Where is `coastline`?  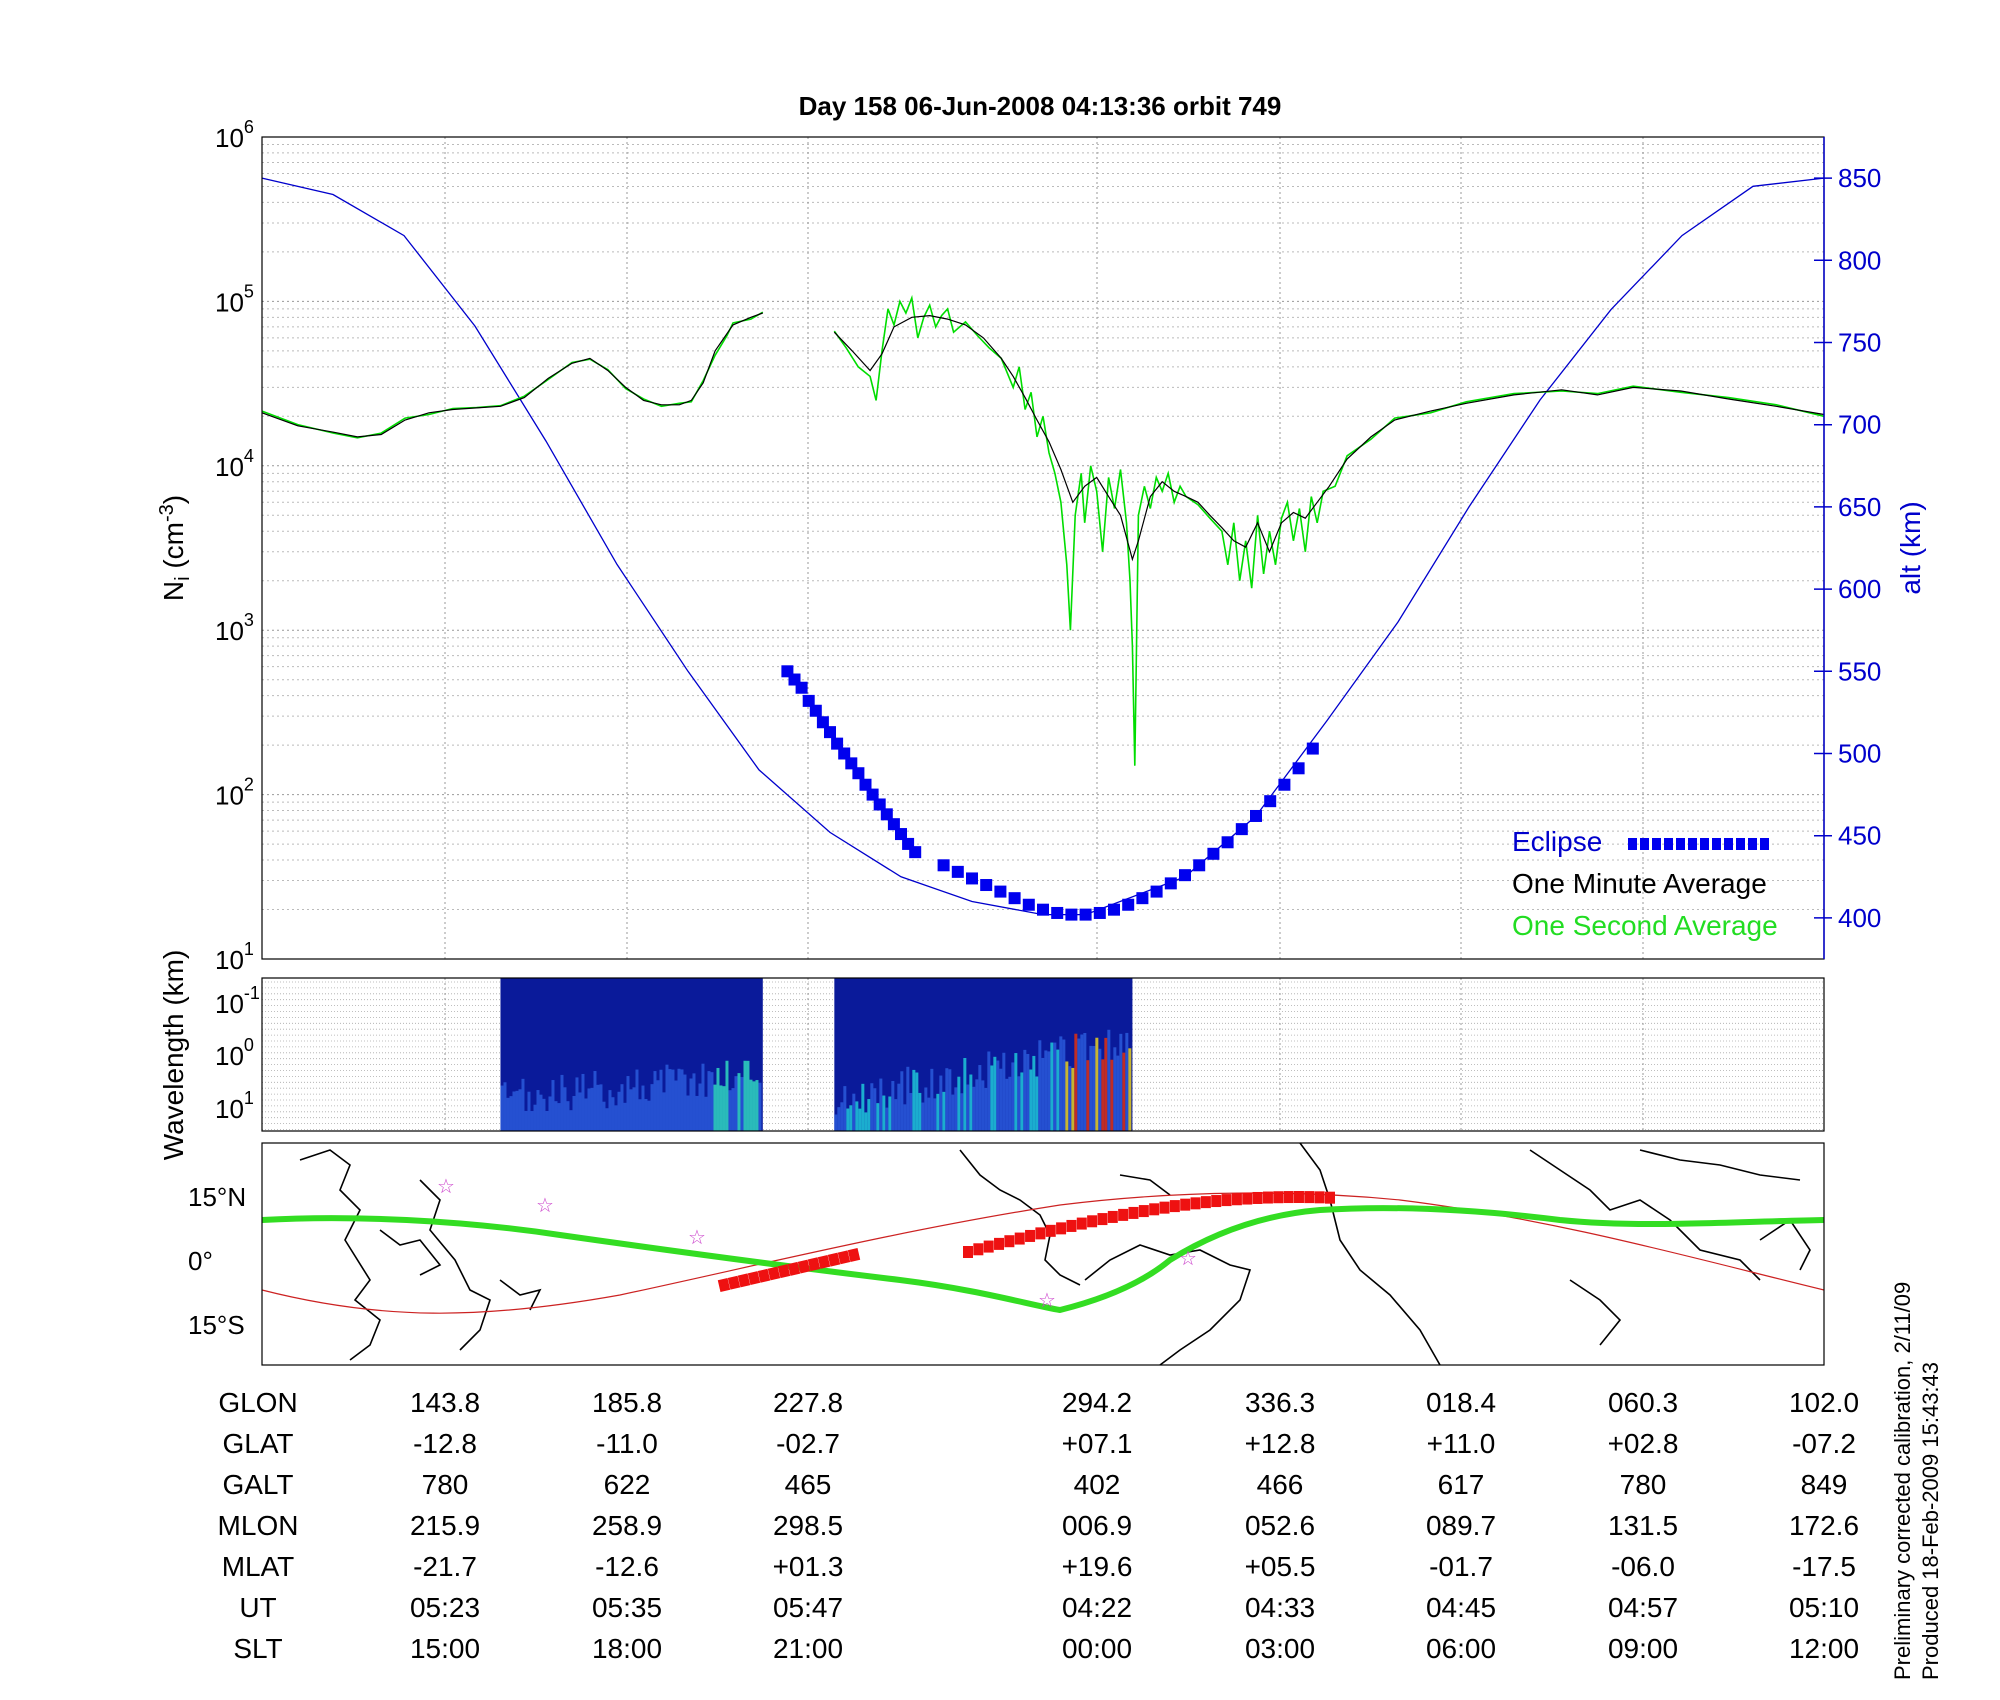 coastline is located at coordinates (1595, 1312).